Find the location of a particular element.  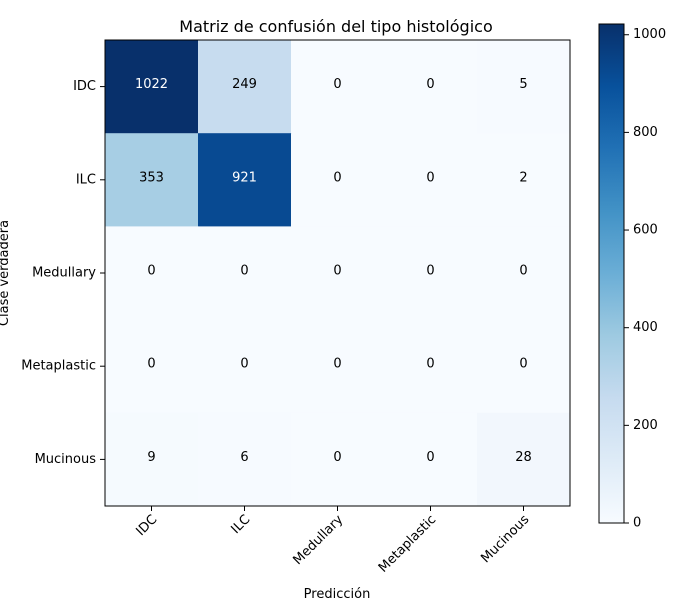

colorbar-tick-label: 600 is located at coordinates (645, 230).